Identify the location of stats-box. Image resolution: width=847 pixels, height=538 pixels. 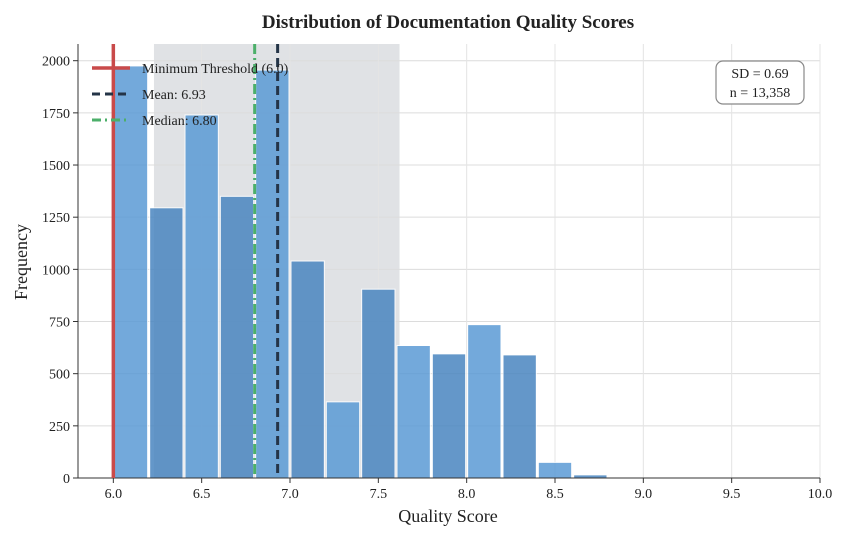
(760, 82).